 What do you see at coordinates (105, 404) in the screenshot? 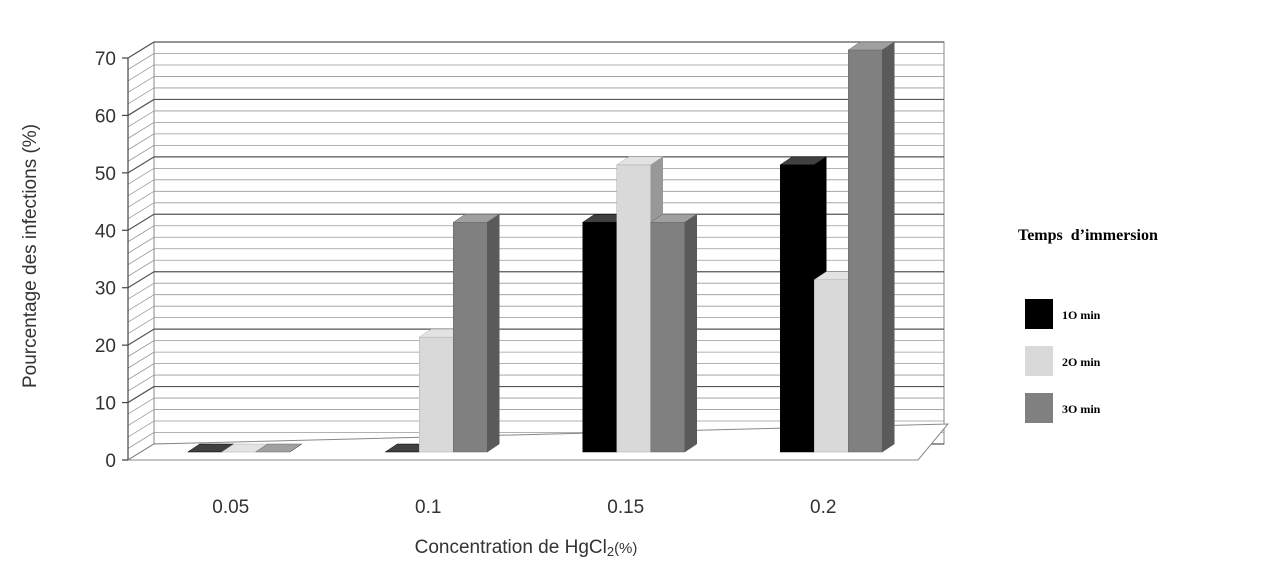
I see `y-tick-label: 10` at bounding box center [105, 404].